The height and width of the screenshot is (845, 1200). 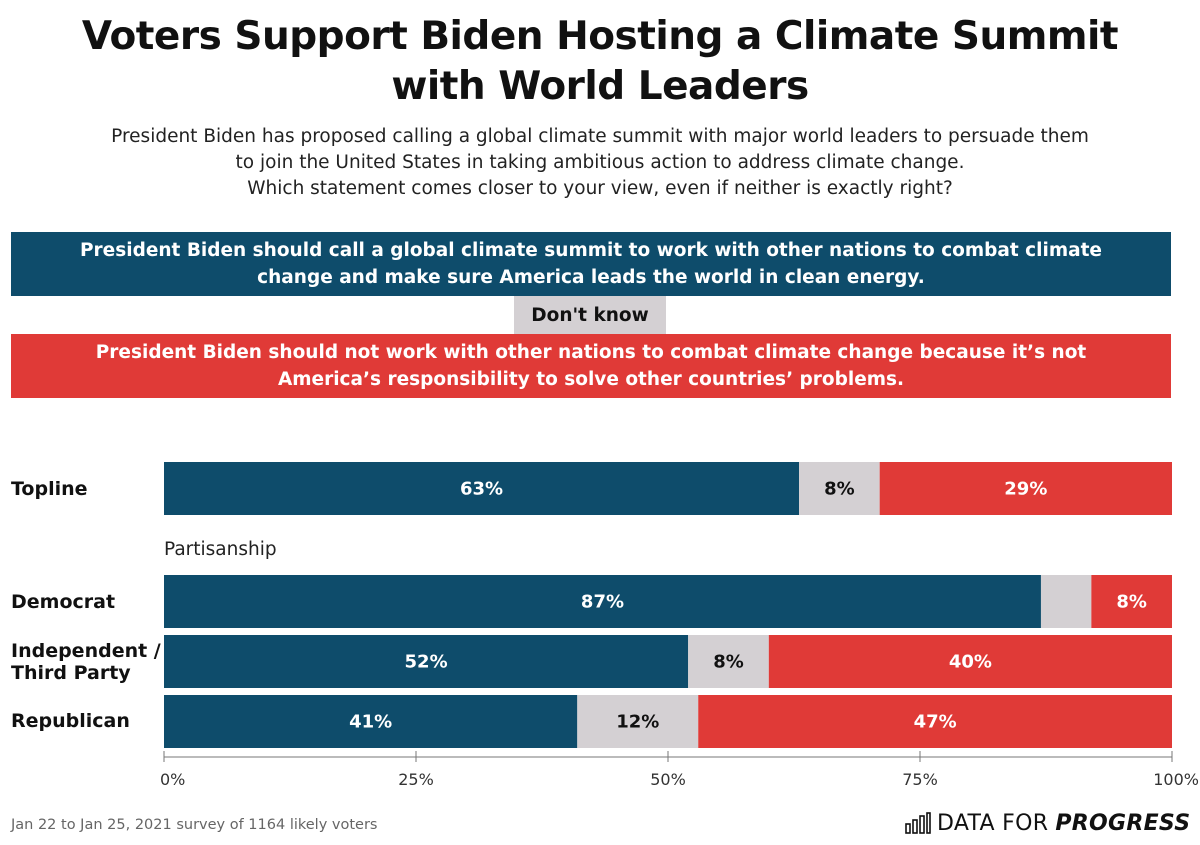 I want to click on bar-democrat-support, so click(x=602, y=601).